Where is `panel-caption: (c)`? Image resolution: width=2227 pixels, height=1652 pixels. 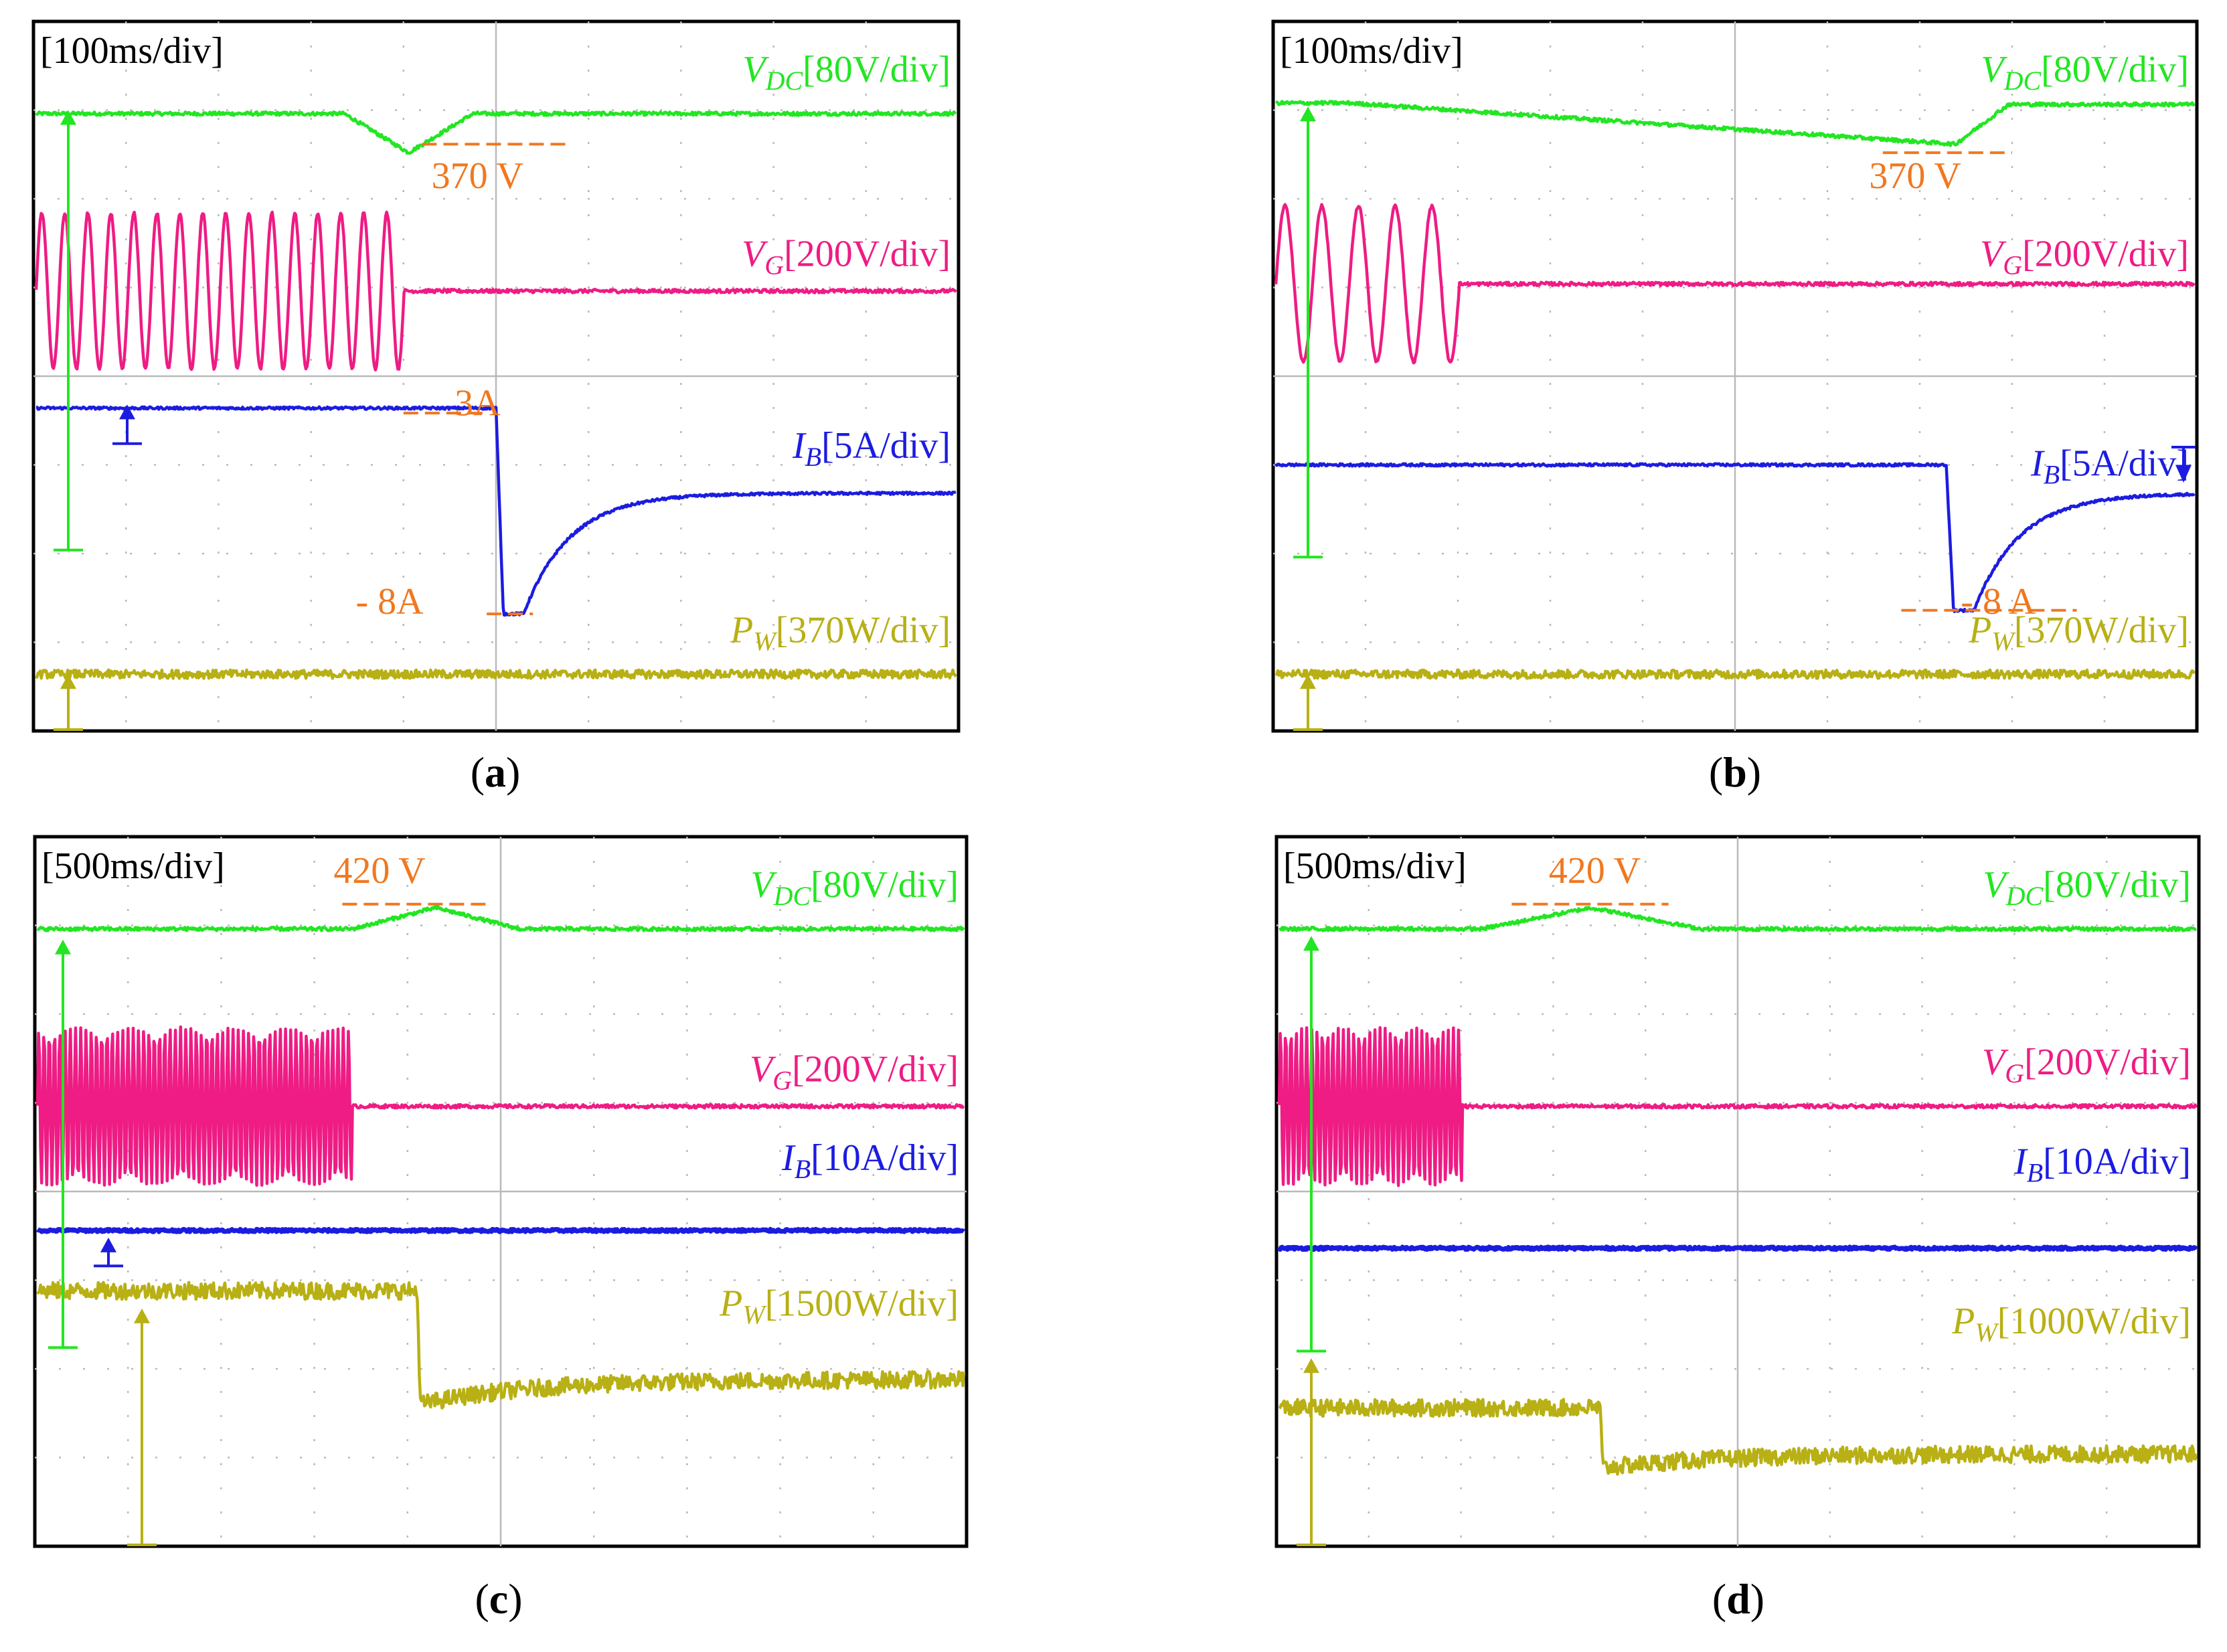
panel-caption: (c) is located at coordinates (498, 1599).